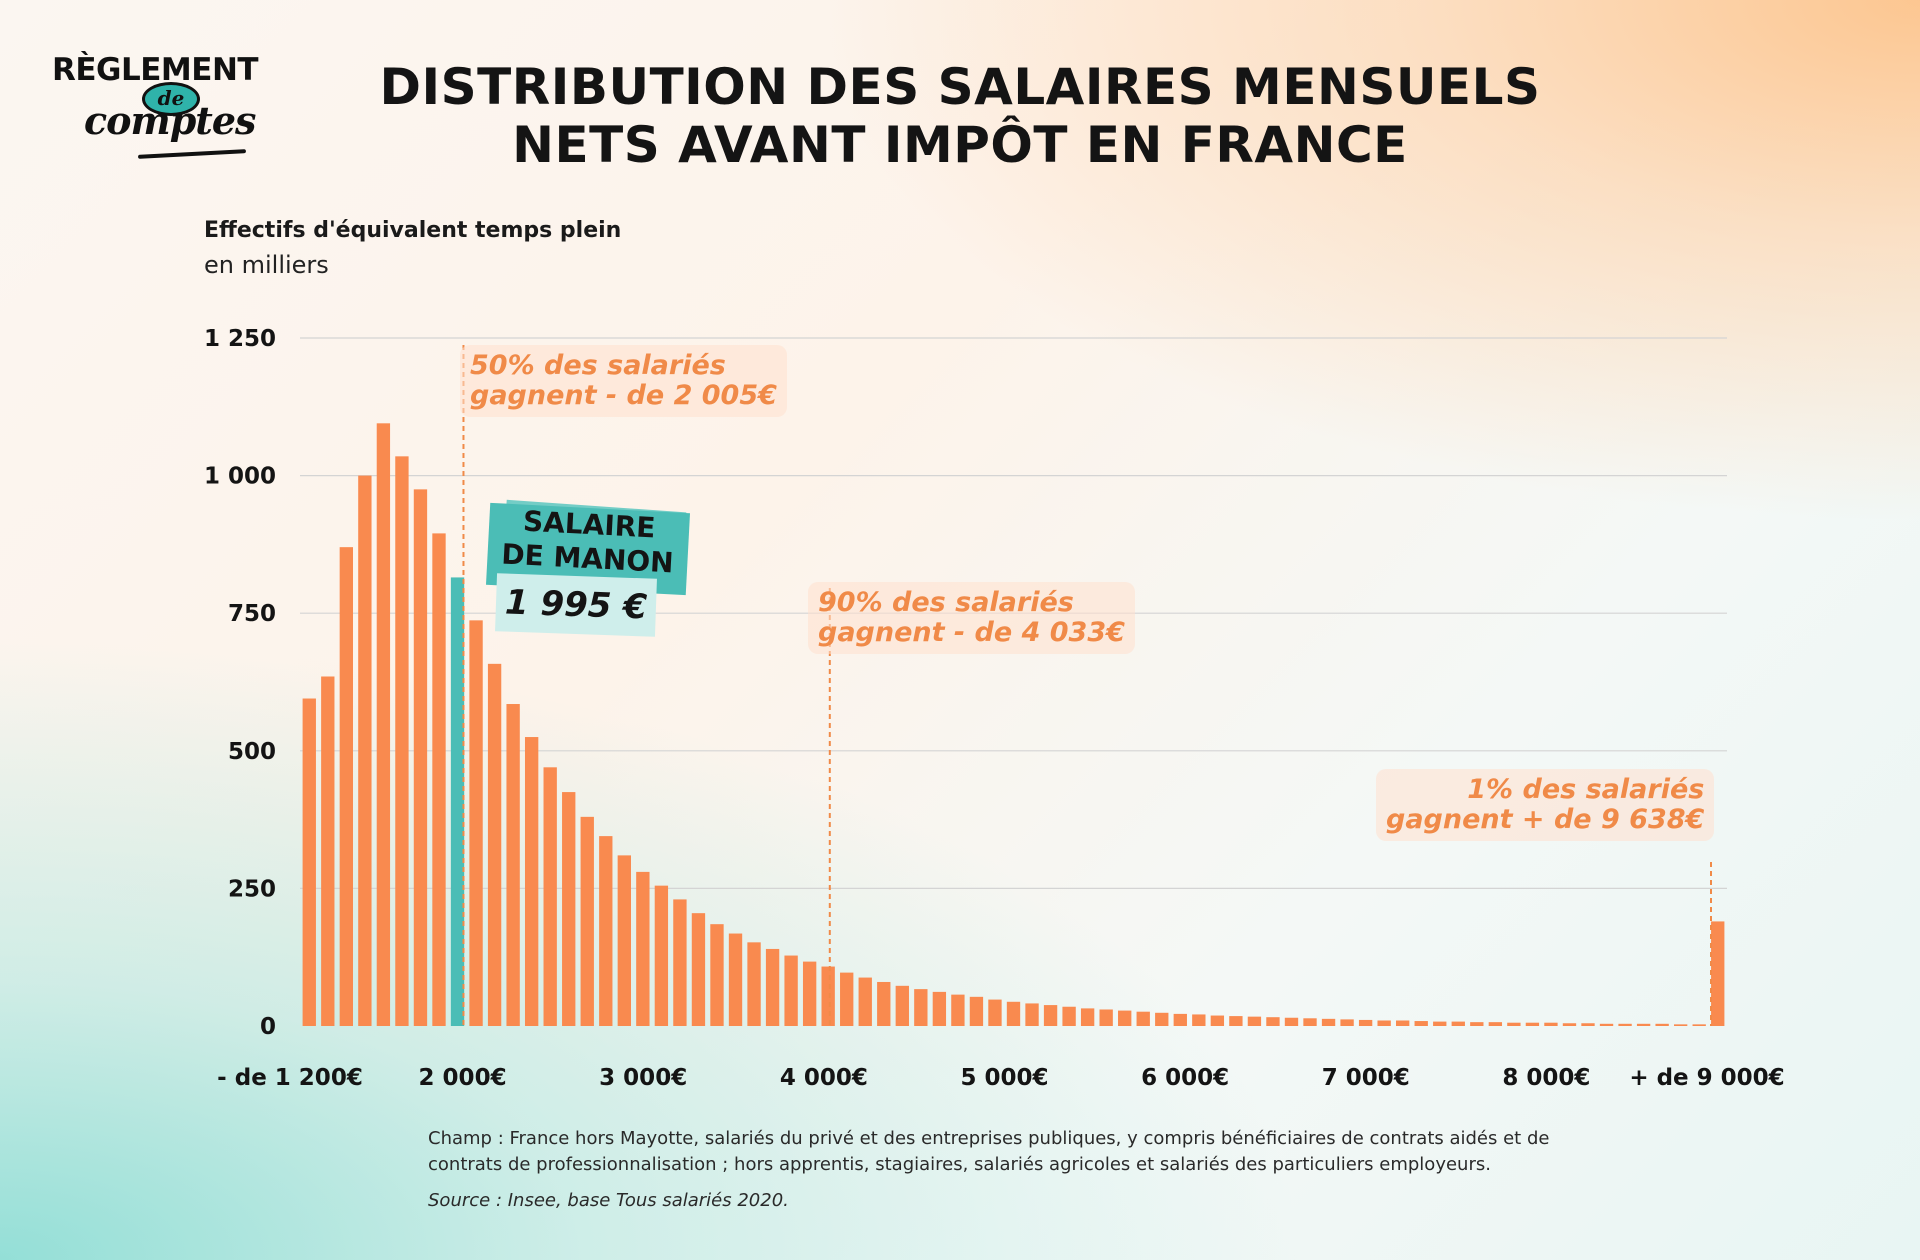 The width and height of the screenshot is (1920, 1260). Describe the element at coordinates (240, 339) in the screenshot. I see `y-tick-label: 1 250` at that location.